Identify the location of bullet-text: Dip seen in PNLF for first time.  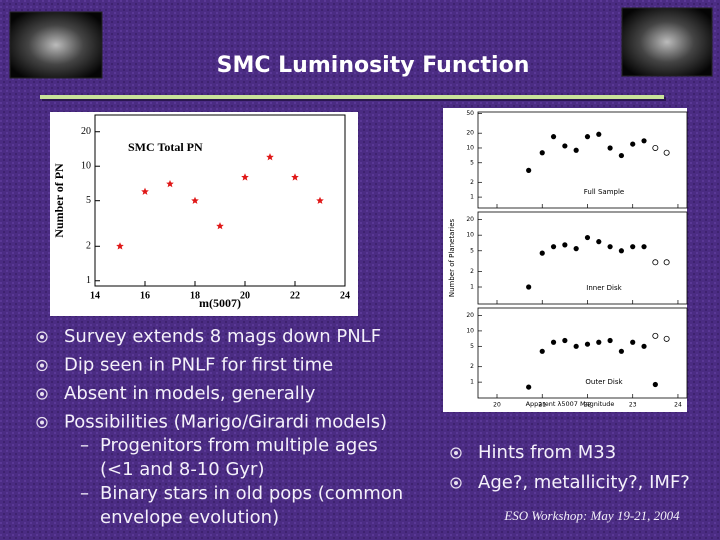
(198, 365).